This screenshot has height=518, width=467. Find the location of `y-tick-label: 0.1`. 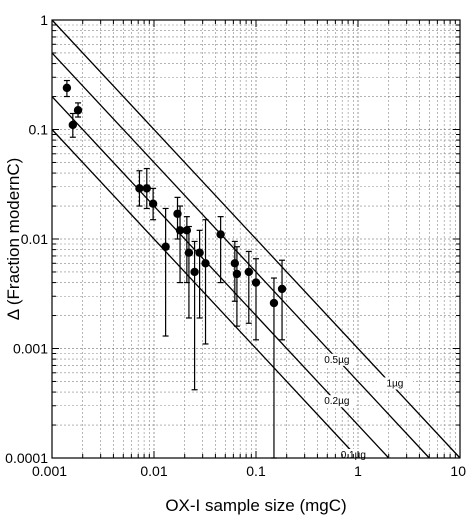

y-tick-label: 0.1 is located at coordinates (39, 130).